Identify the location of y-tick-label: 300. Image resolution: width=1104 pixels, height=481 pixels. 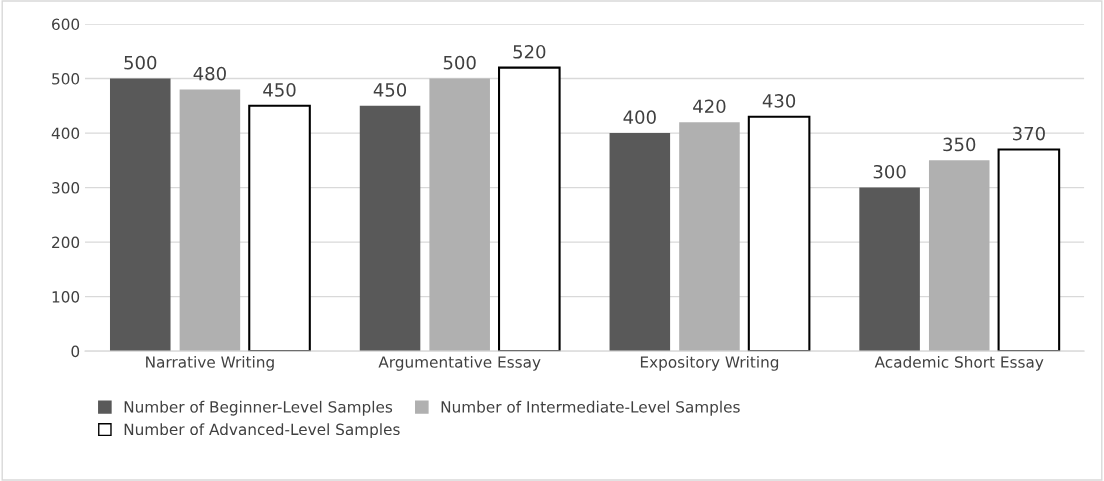
(66, 188).